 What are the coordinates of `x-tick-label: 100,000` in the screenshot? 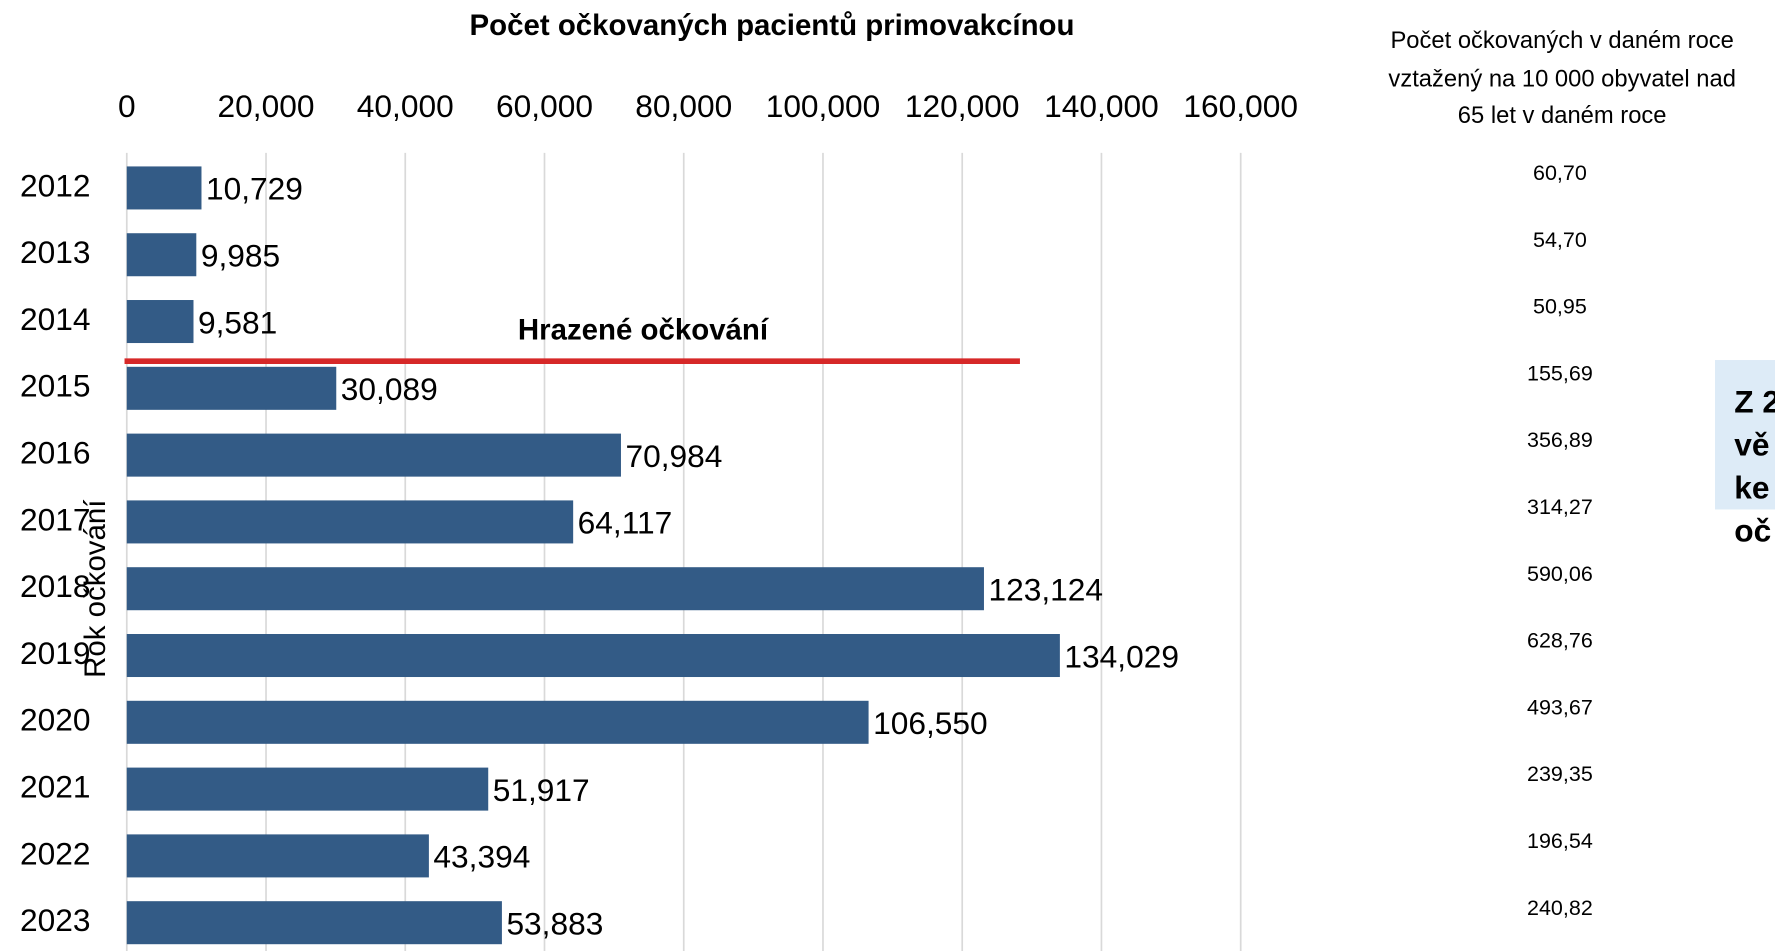 It's located at (823, 106).